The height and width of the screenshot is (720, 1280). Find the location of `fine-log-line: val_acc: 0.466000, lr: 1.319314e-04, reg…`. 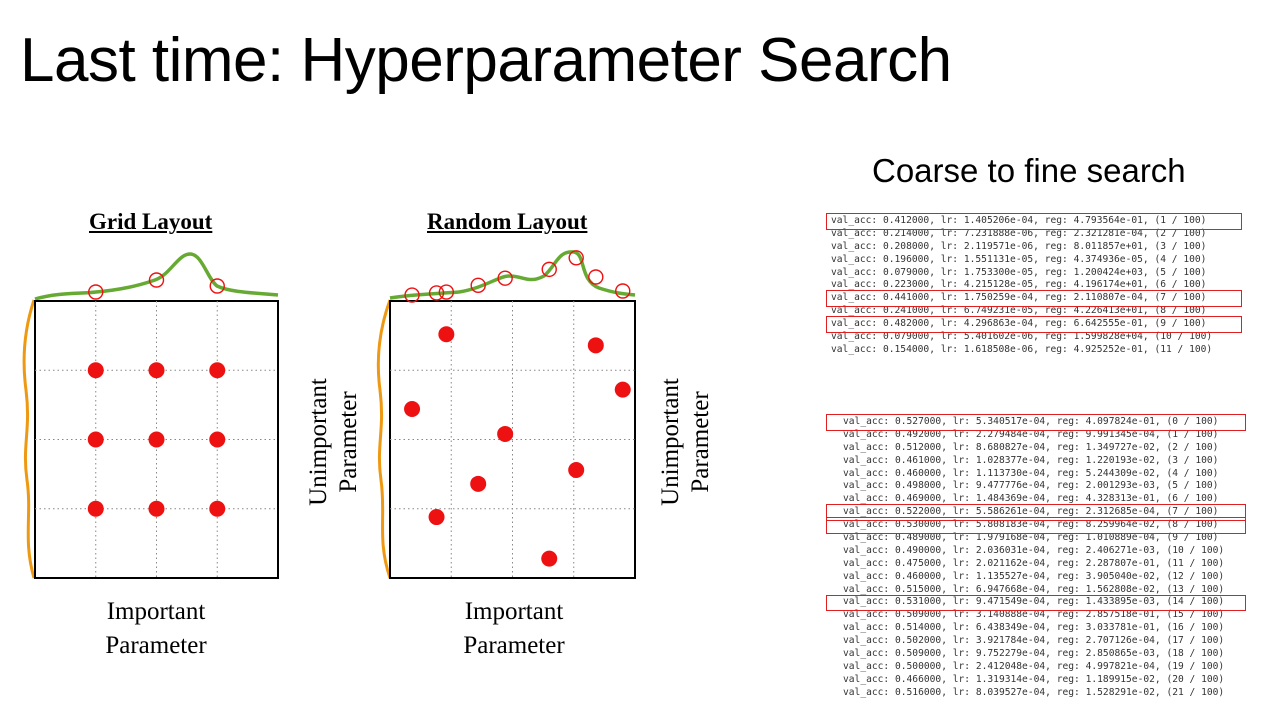

fine-log-line: val_acc: 0.466000, lr: 1.319314e-04, reg… is located at coordinates (1034, 679).